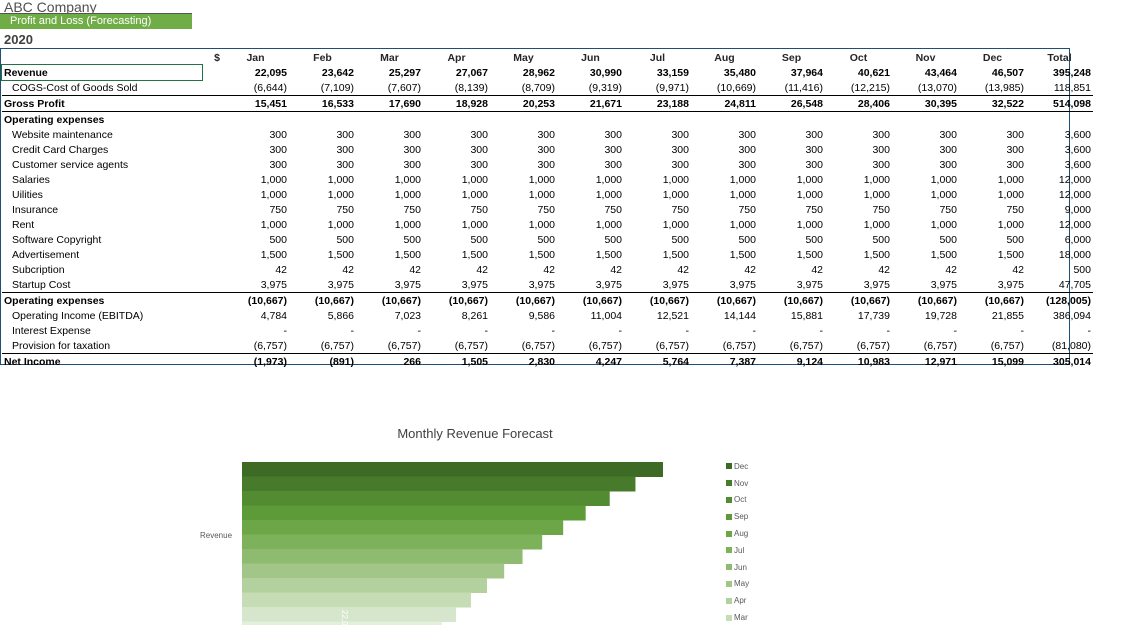  Describe the element at coordinates (255, 361) in the screenshot. I see `value-cell: (1,973)` at that location.